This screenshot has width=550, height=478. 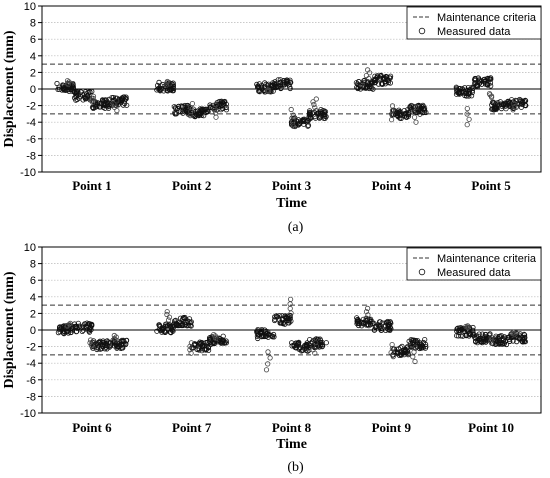 What do you see at coordinates (291, 203) in the screenshot?
I see `x-axis-title: Time` at bounding box center [291, 203].